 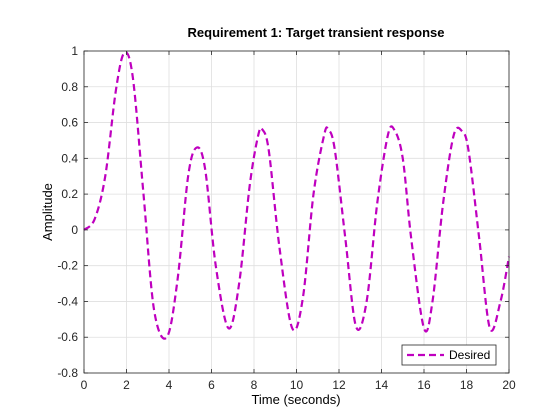 I want to click on legend-box, so click(x=449, y=355).